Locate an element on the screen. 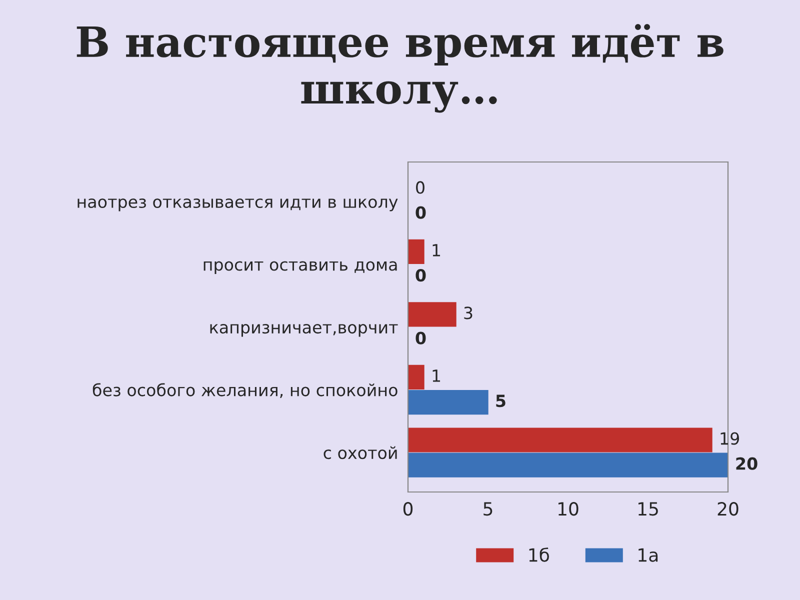  data-label: 20 is located at coordinates (747, 463).